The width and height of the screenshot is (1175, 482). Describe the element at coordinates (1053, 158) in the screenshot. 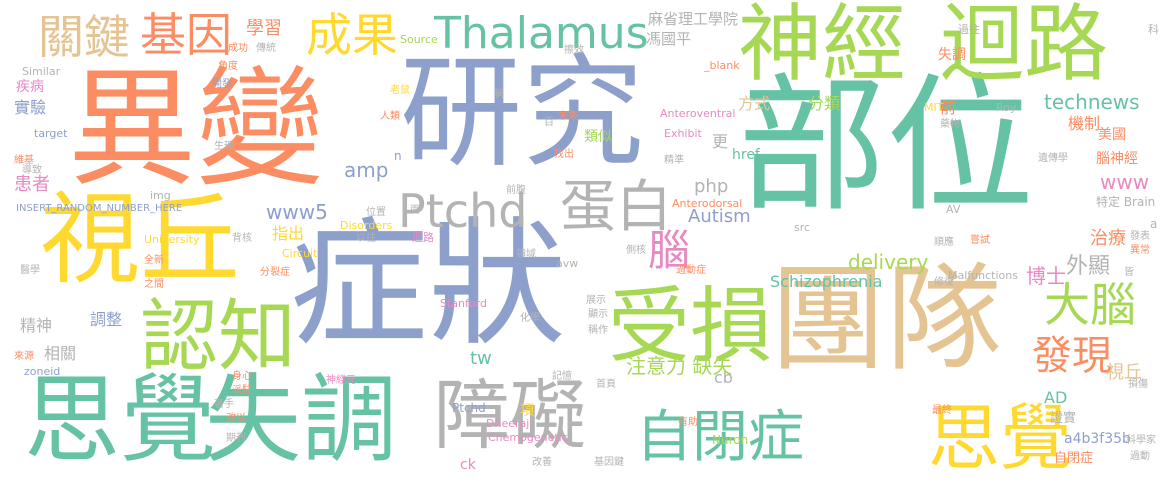

I see `word-yichuanxue: 遺傳學` at that location.